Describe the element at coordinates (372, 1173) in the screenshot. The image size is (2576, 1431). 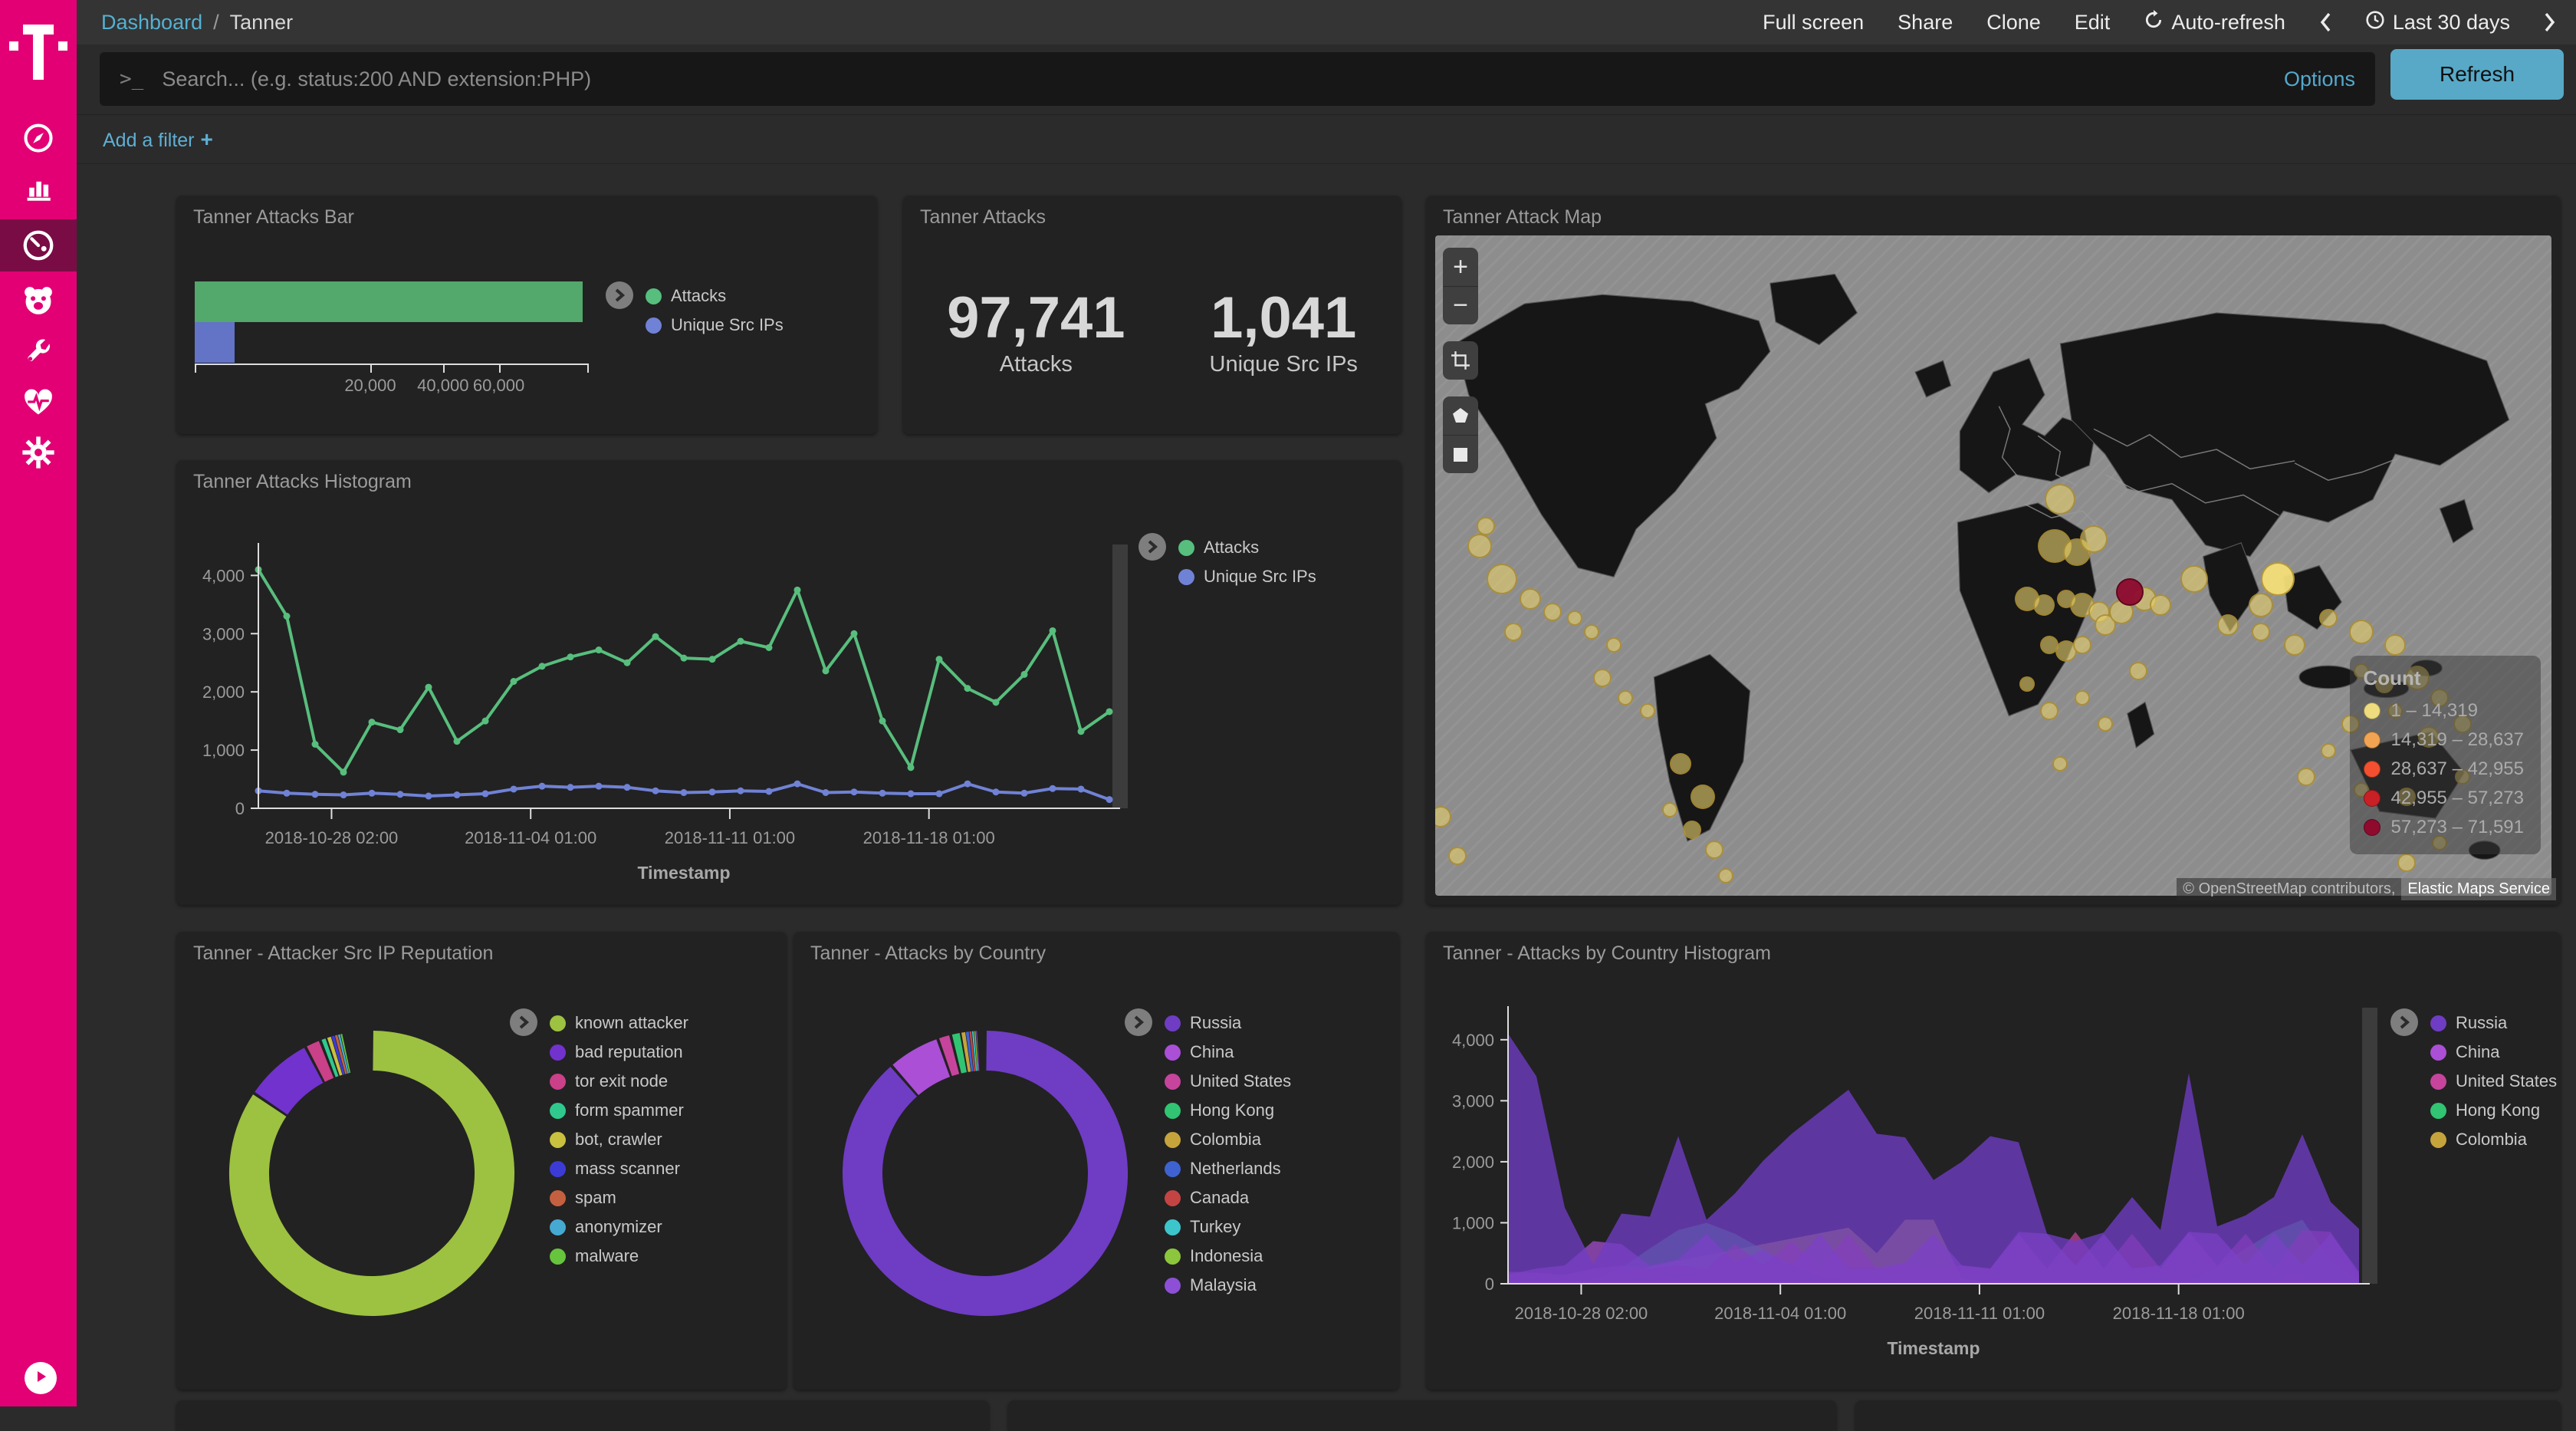
I see `reputation-donut-chart` at that location.